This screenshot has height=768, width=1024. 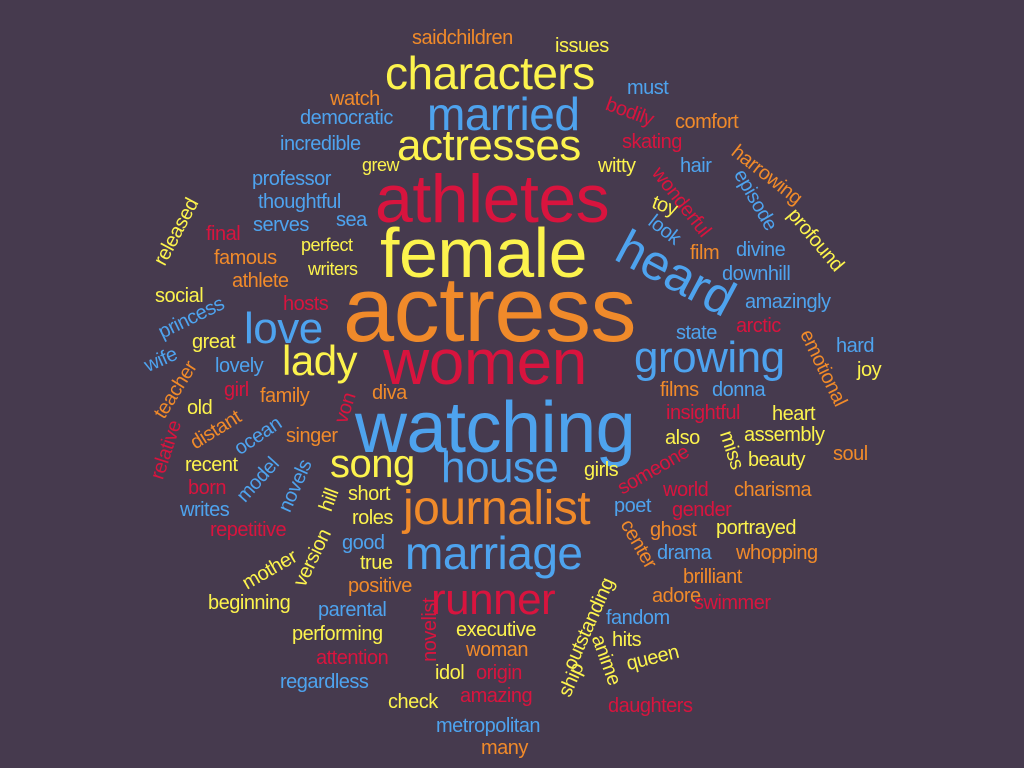 What do you see at coordinates (324, 682) in the screenshot?
I see `word: regardless` at bounding box center [324, 682].